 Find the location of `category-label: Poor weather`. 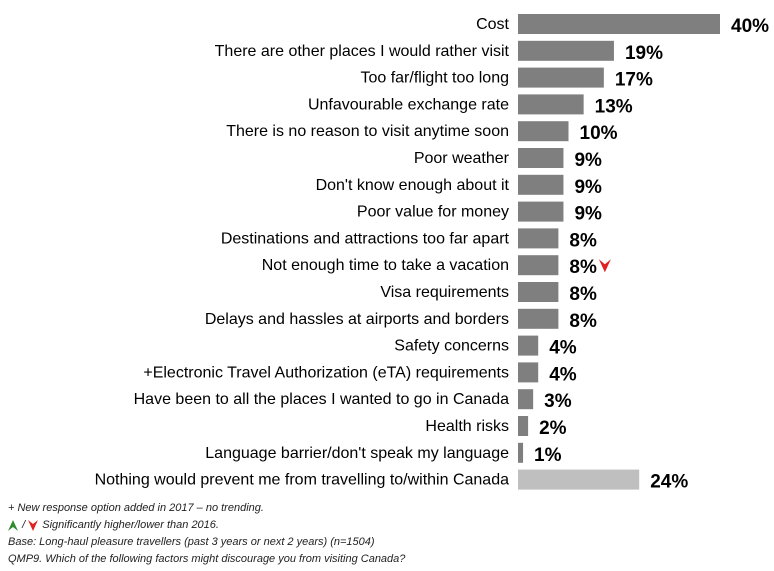

category-label: Poor weather is located at coordinates (462, 158).